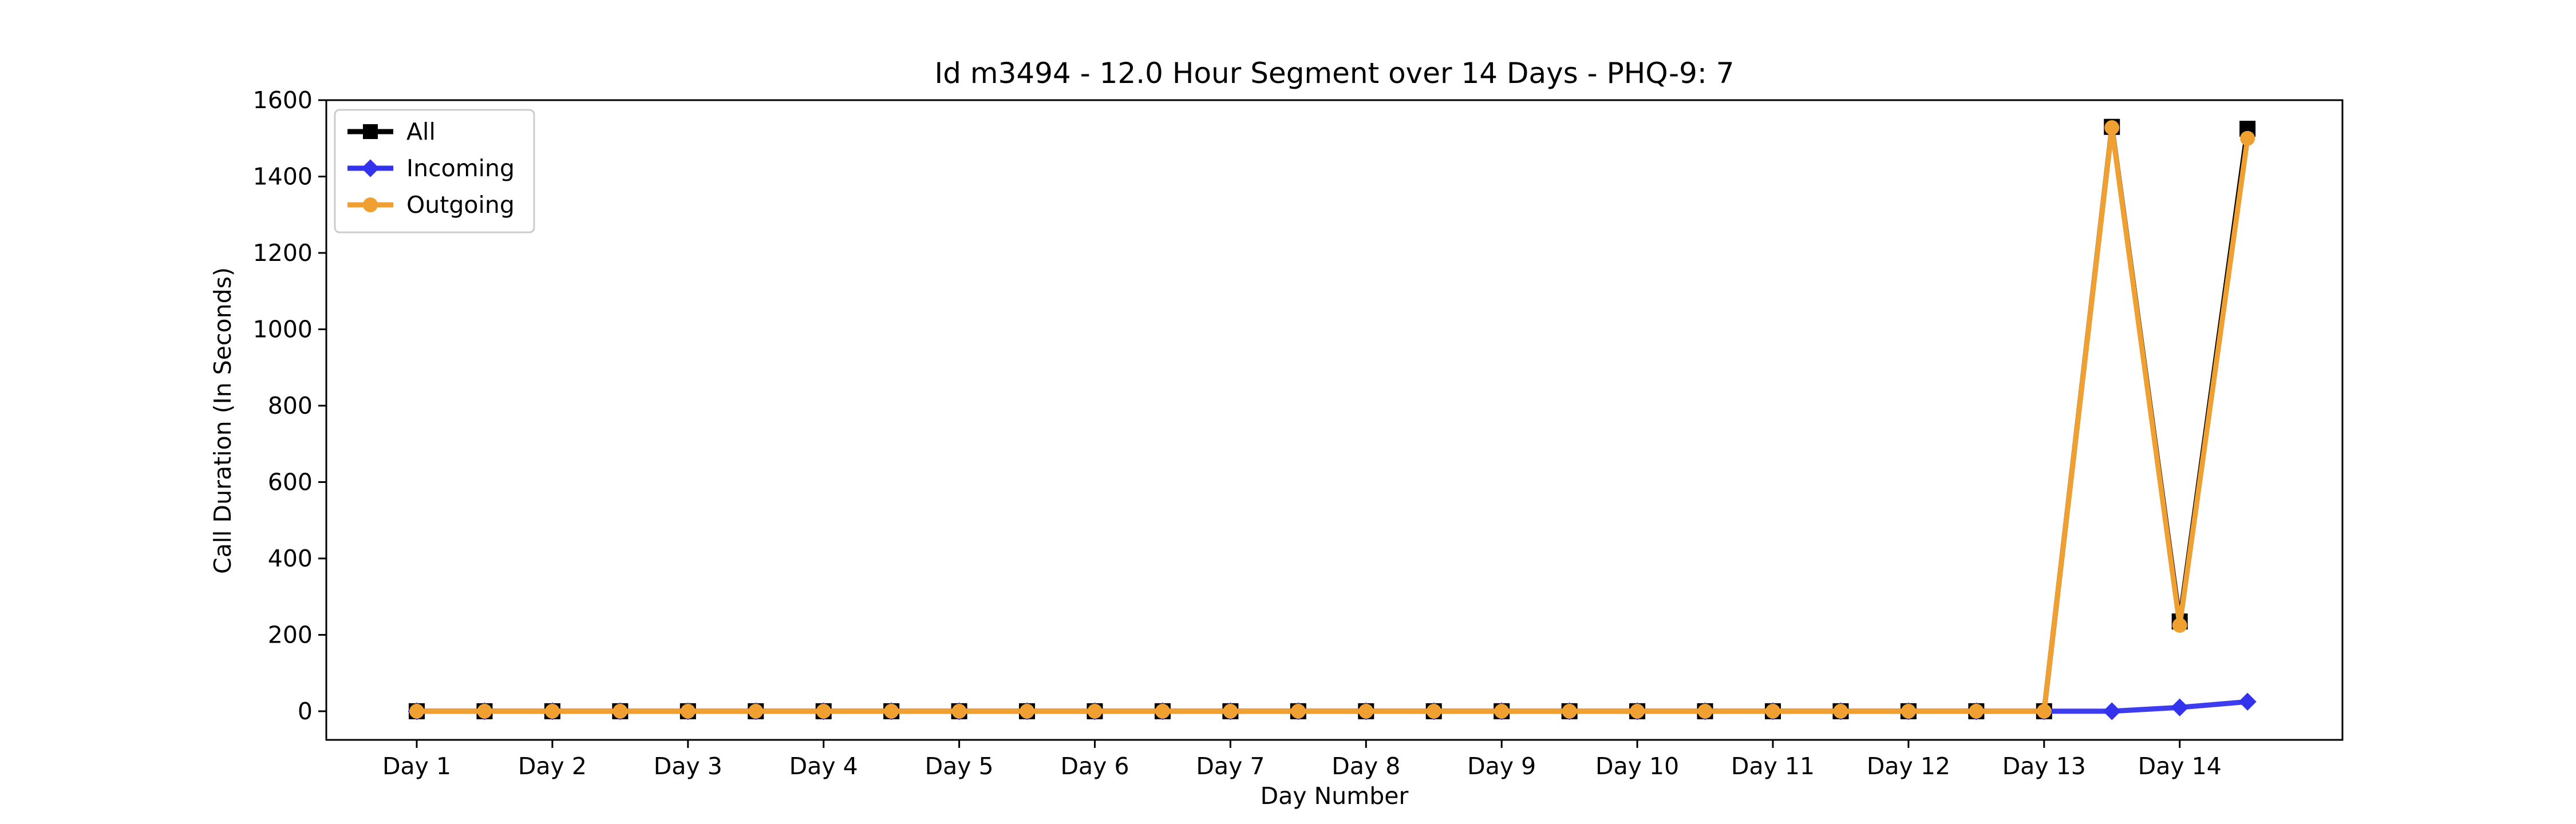  Describe the element at coordinates (290, 405) in the screenshot. I see `y-tick-label: 800` at that location.